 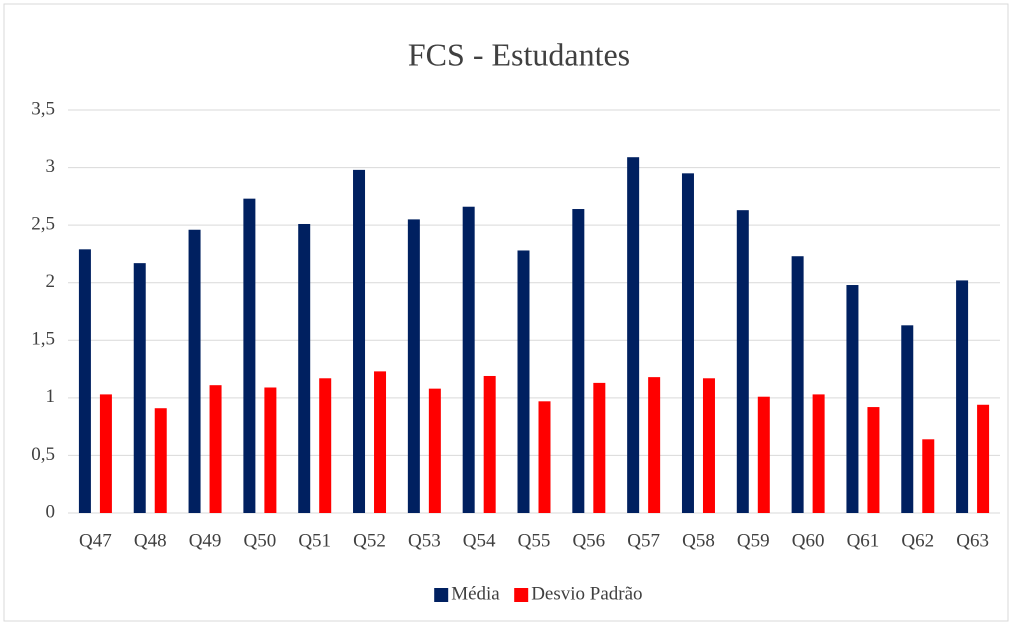 I want to click on x-tick-label: Q61, so click(x=863, y=540).